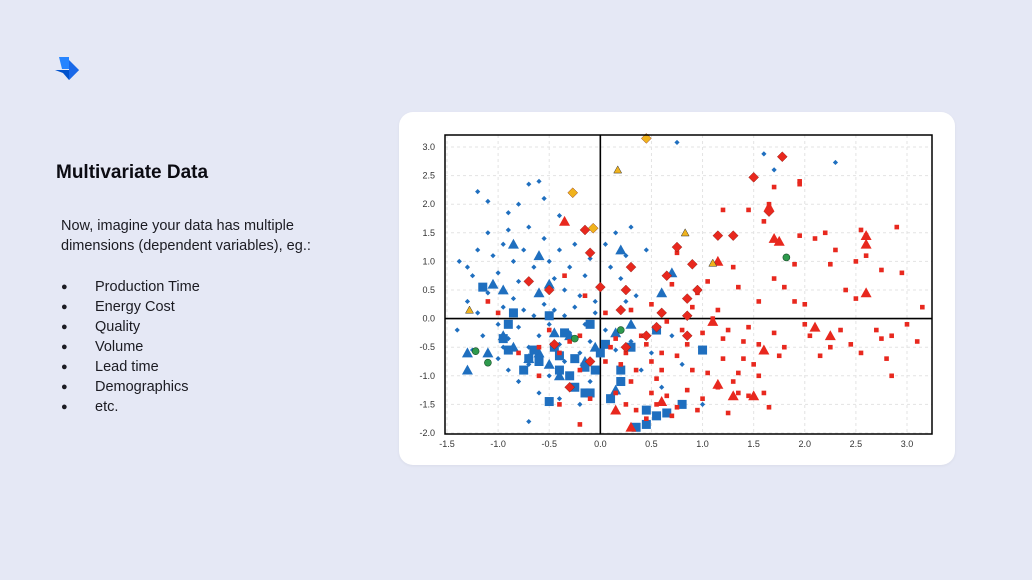 This screenshot has height=580, width=1032. I want to click on x-tick-label: -0.5, so click(549, 444).